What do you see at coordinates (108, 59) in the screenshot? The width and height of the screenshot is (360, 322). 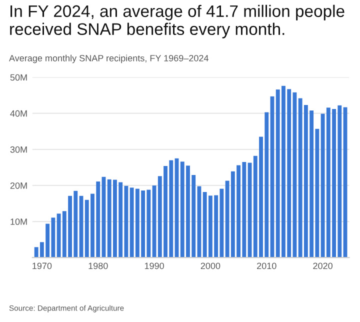 I see `chart-subtitle: Average monthly SNAP recipients, FY 1969–2024` at bounding box center [108, 59].